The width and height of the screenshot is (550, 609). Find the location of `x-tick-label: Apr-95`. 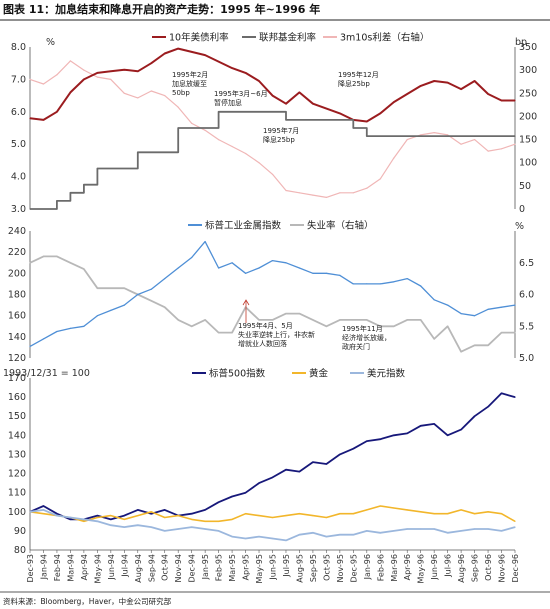

x-tick-label: Apr-95 is located at coordinates (246, 567).